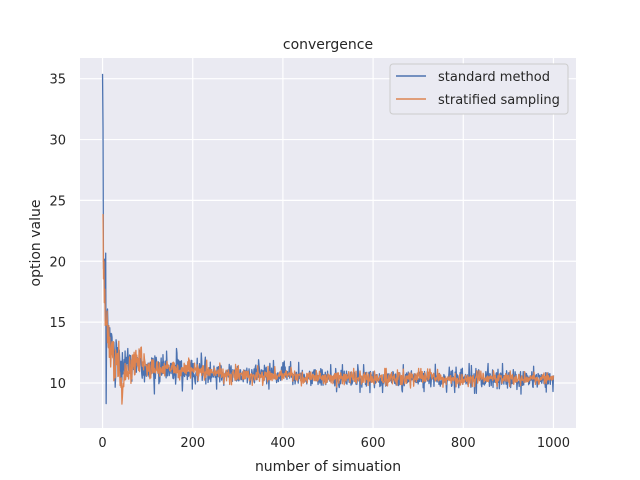  I want to click on y-tick-label: 35, so click(57, 80).